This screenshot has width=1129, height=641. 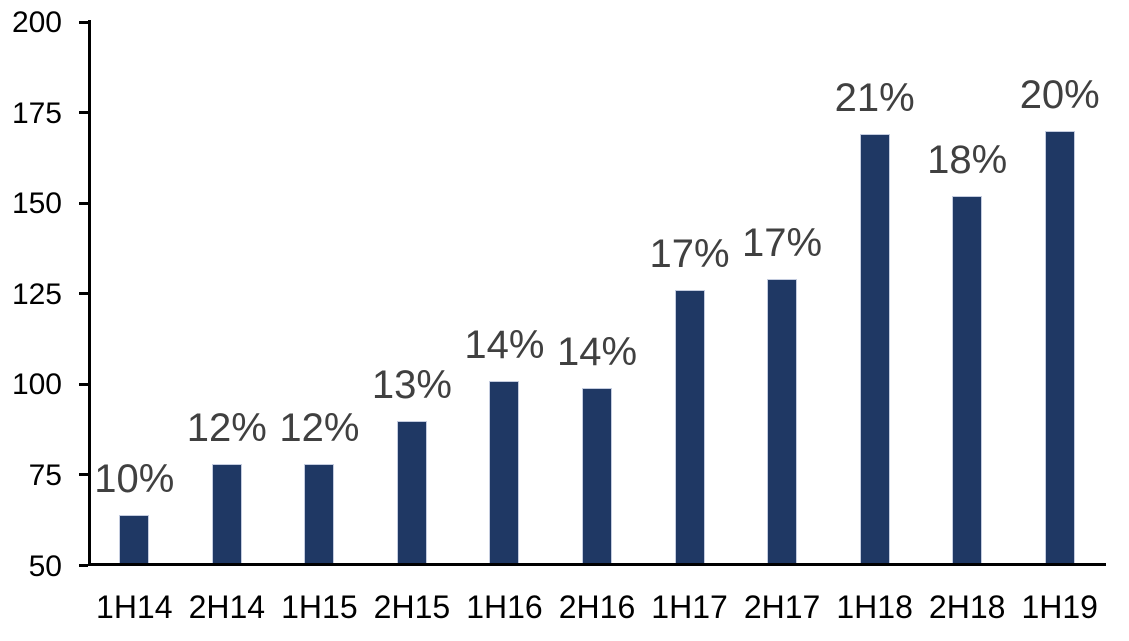 I want to click on x-axis-category-label: 2H17, so click(x=782, y=607).